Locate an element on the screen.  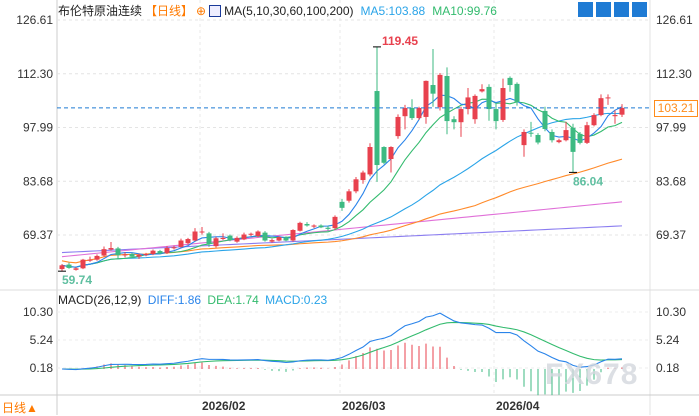
y-tick-label-left: 69.37 is located at coordinates (38, 235).